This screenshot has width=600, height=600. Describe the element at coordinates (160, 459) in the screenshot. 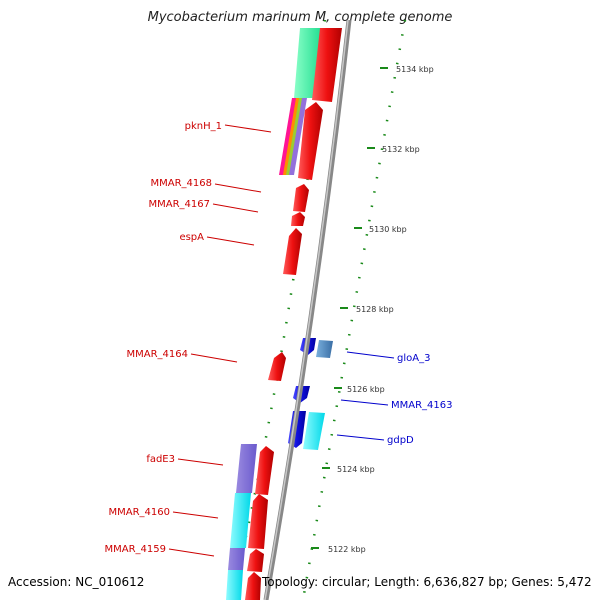

I see `gene-label-fadE3: fadE3` at that location.